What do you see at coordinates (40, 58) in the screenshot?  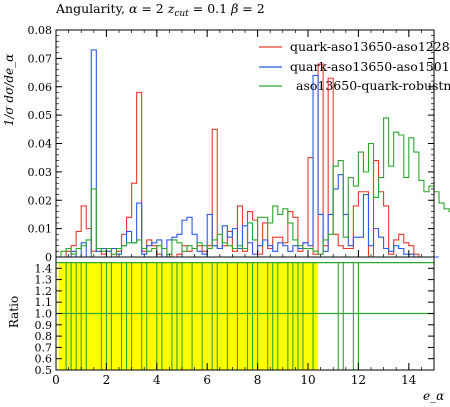 I see `y-tick-label: 0.07` at bounding box center [40, 58].